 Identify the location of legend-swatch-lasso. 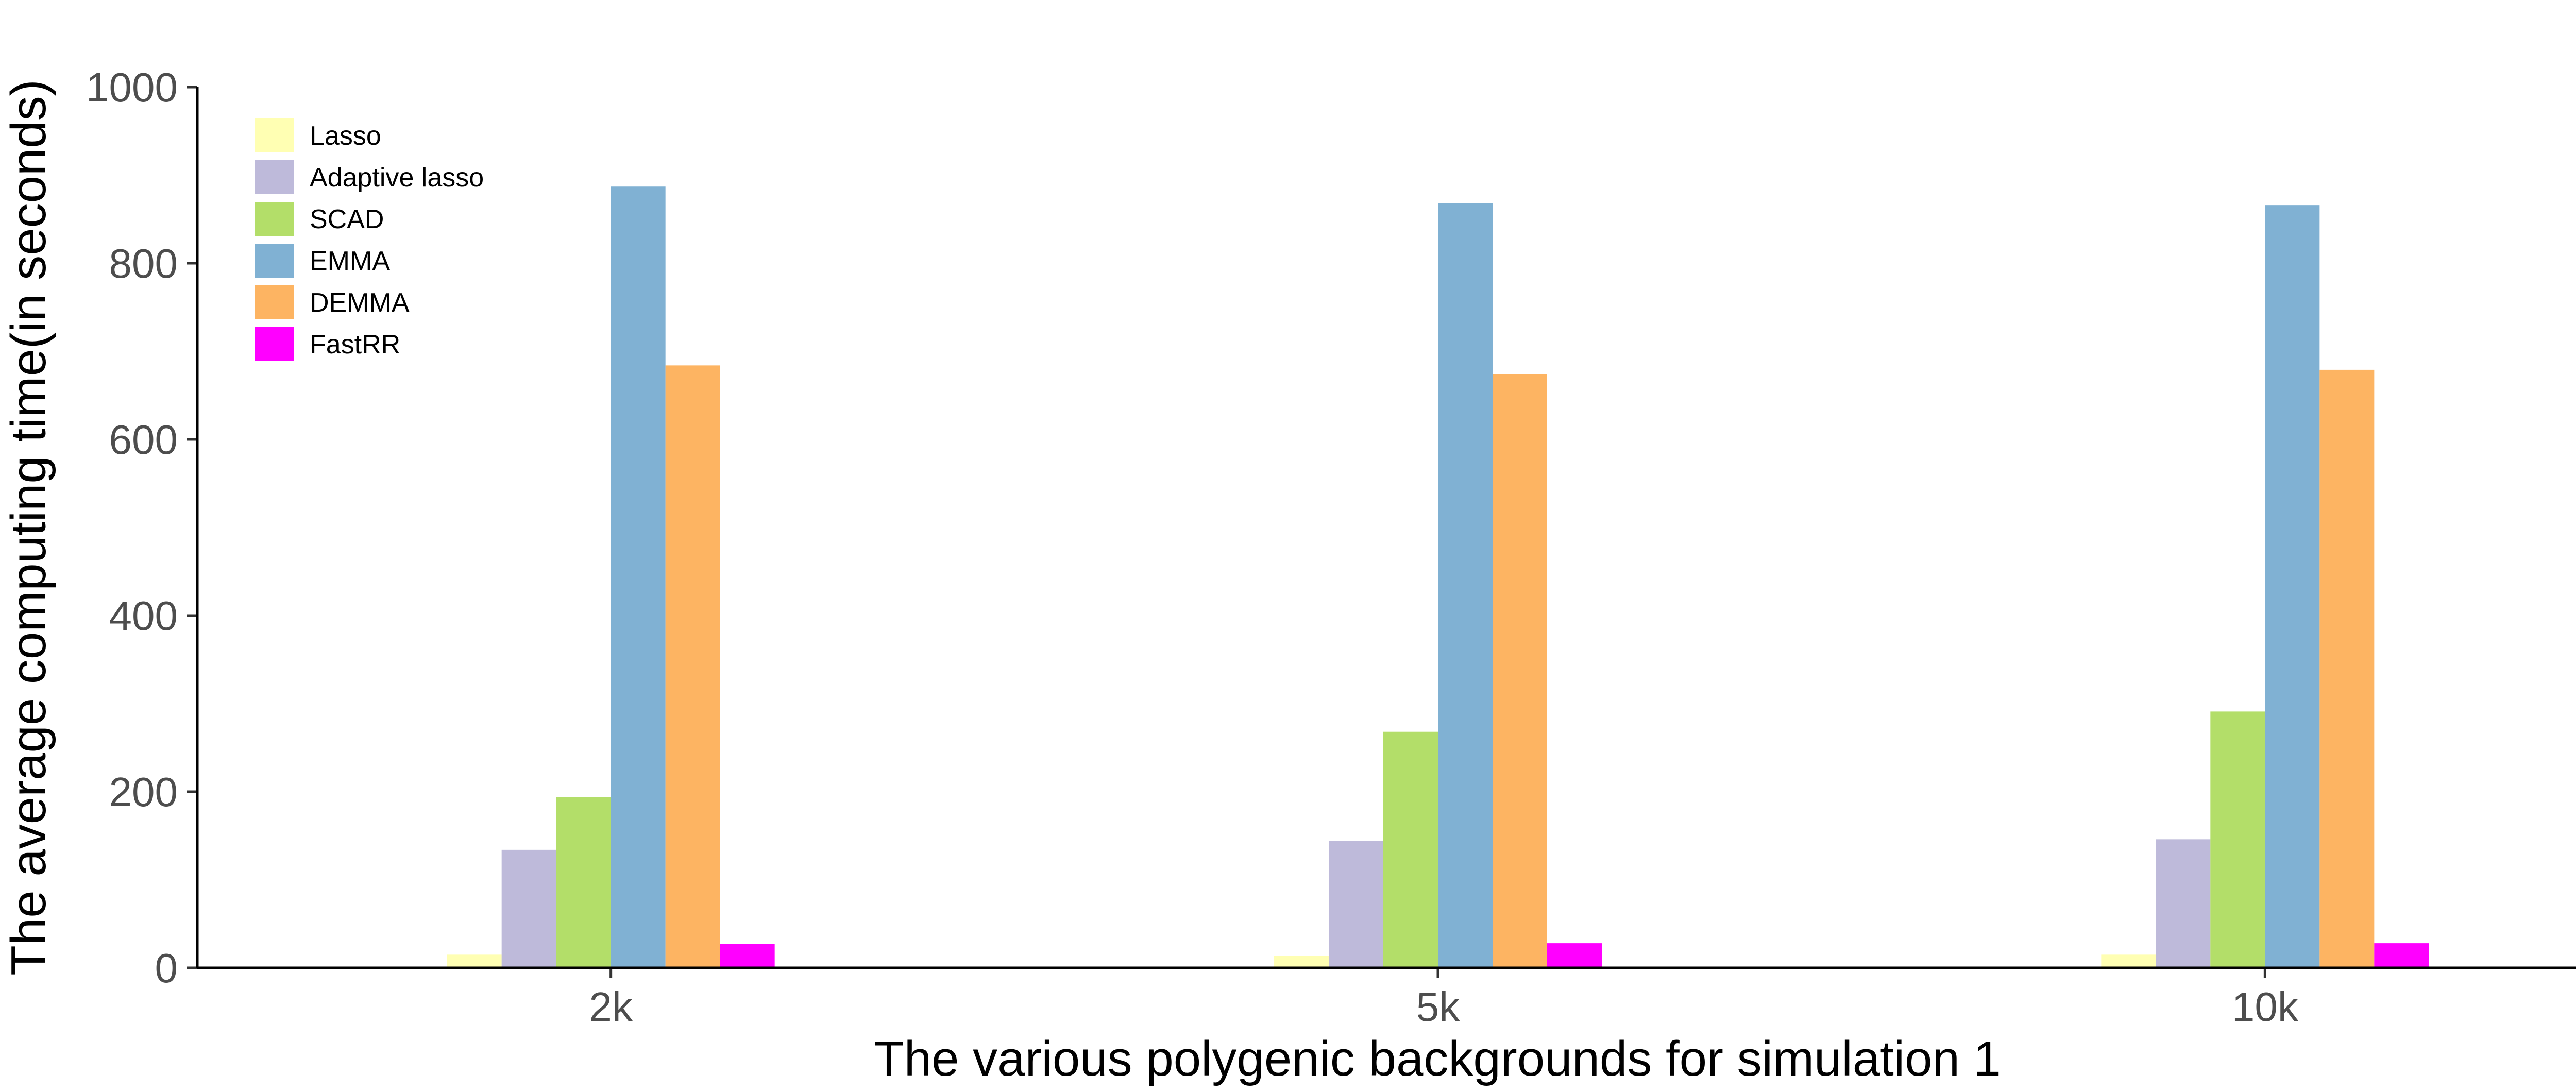
(274, 135).